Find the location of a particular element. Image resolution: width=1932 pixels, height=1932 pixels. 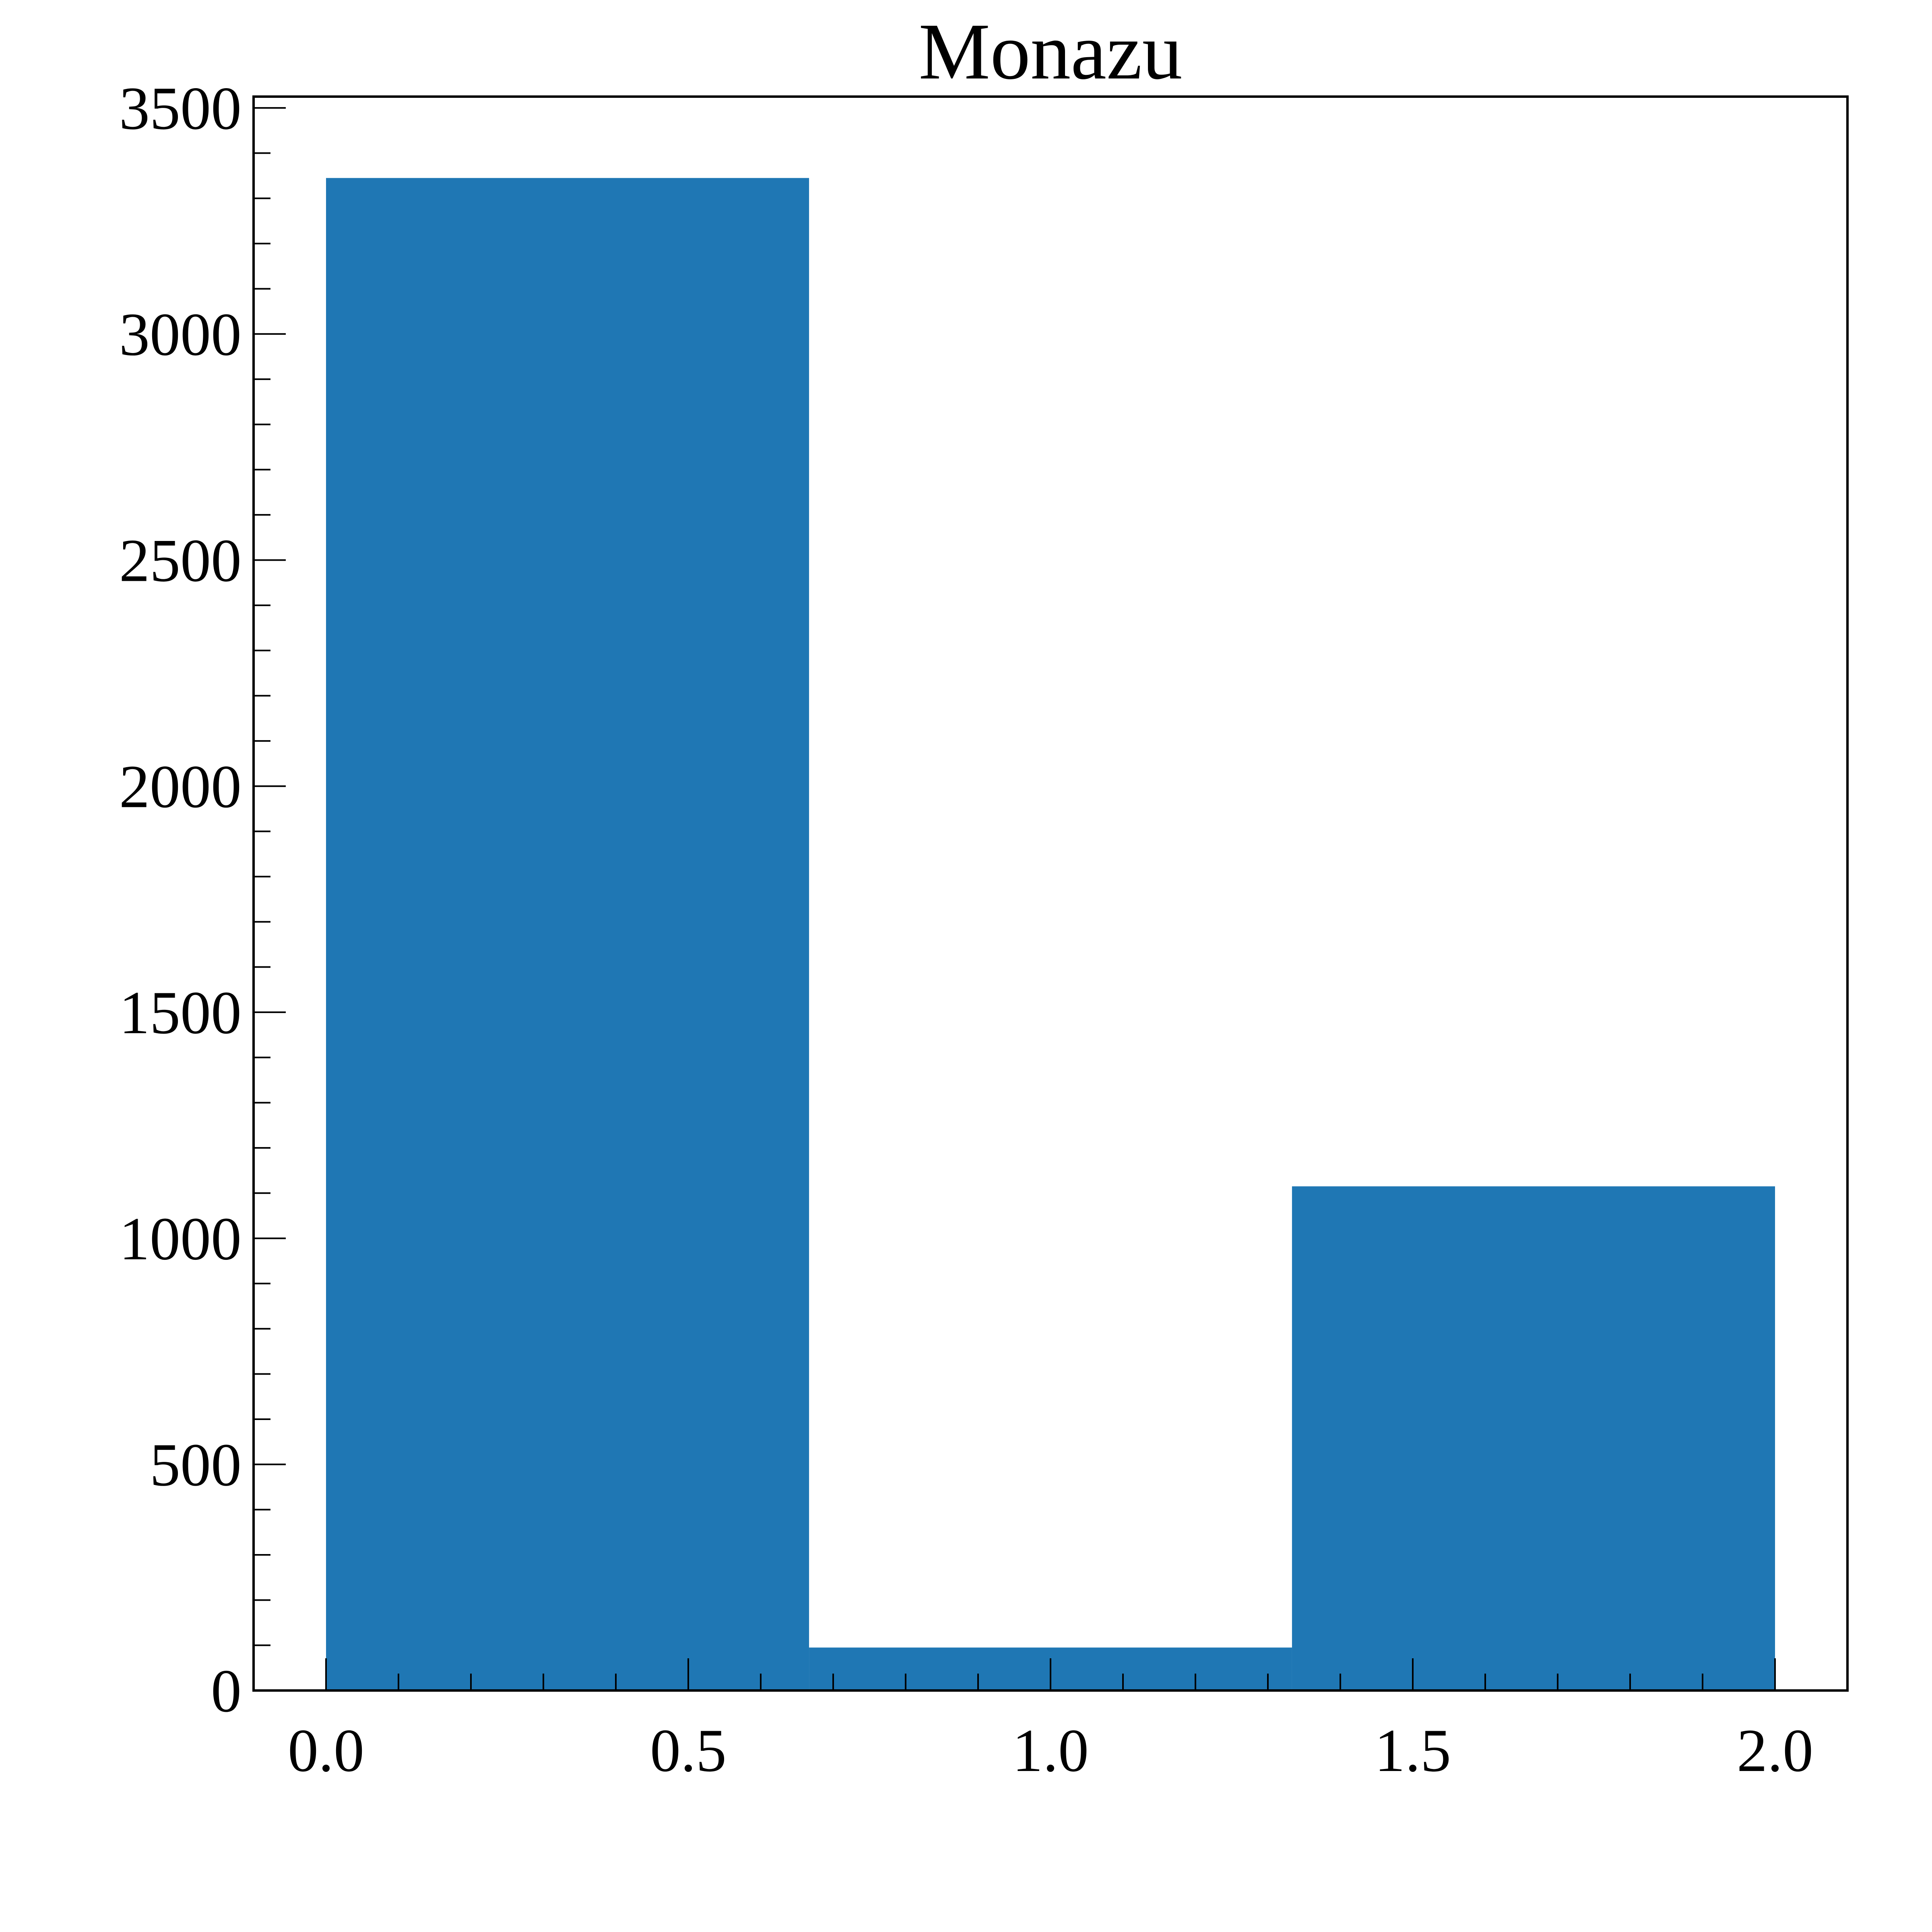

x-tick-label: 0.5 is located at coordinates (688, 1750).